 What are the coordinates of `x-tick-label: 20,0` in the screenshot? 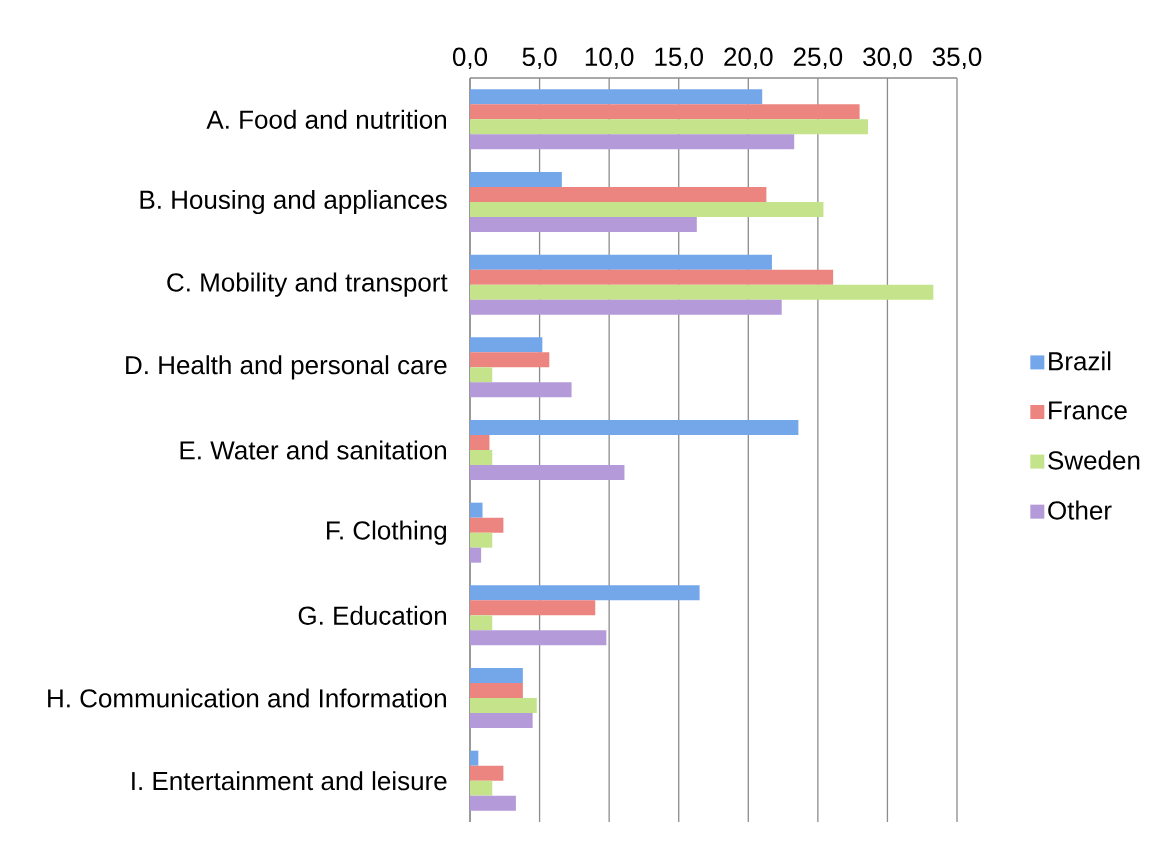 It's located at (748, 58).